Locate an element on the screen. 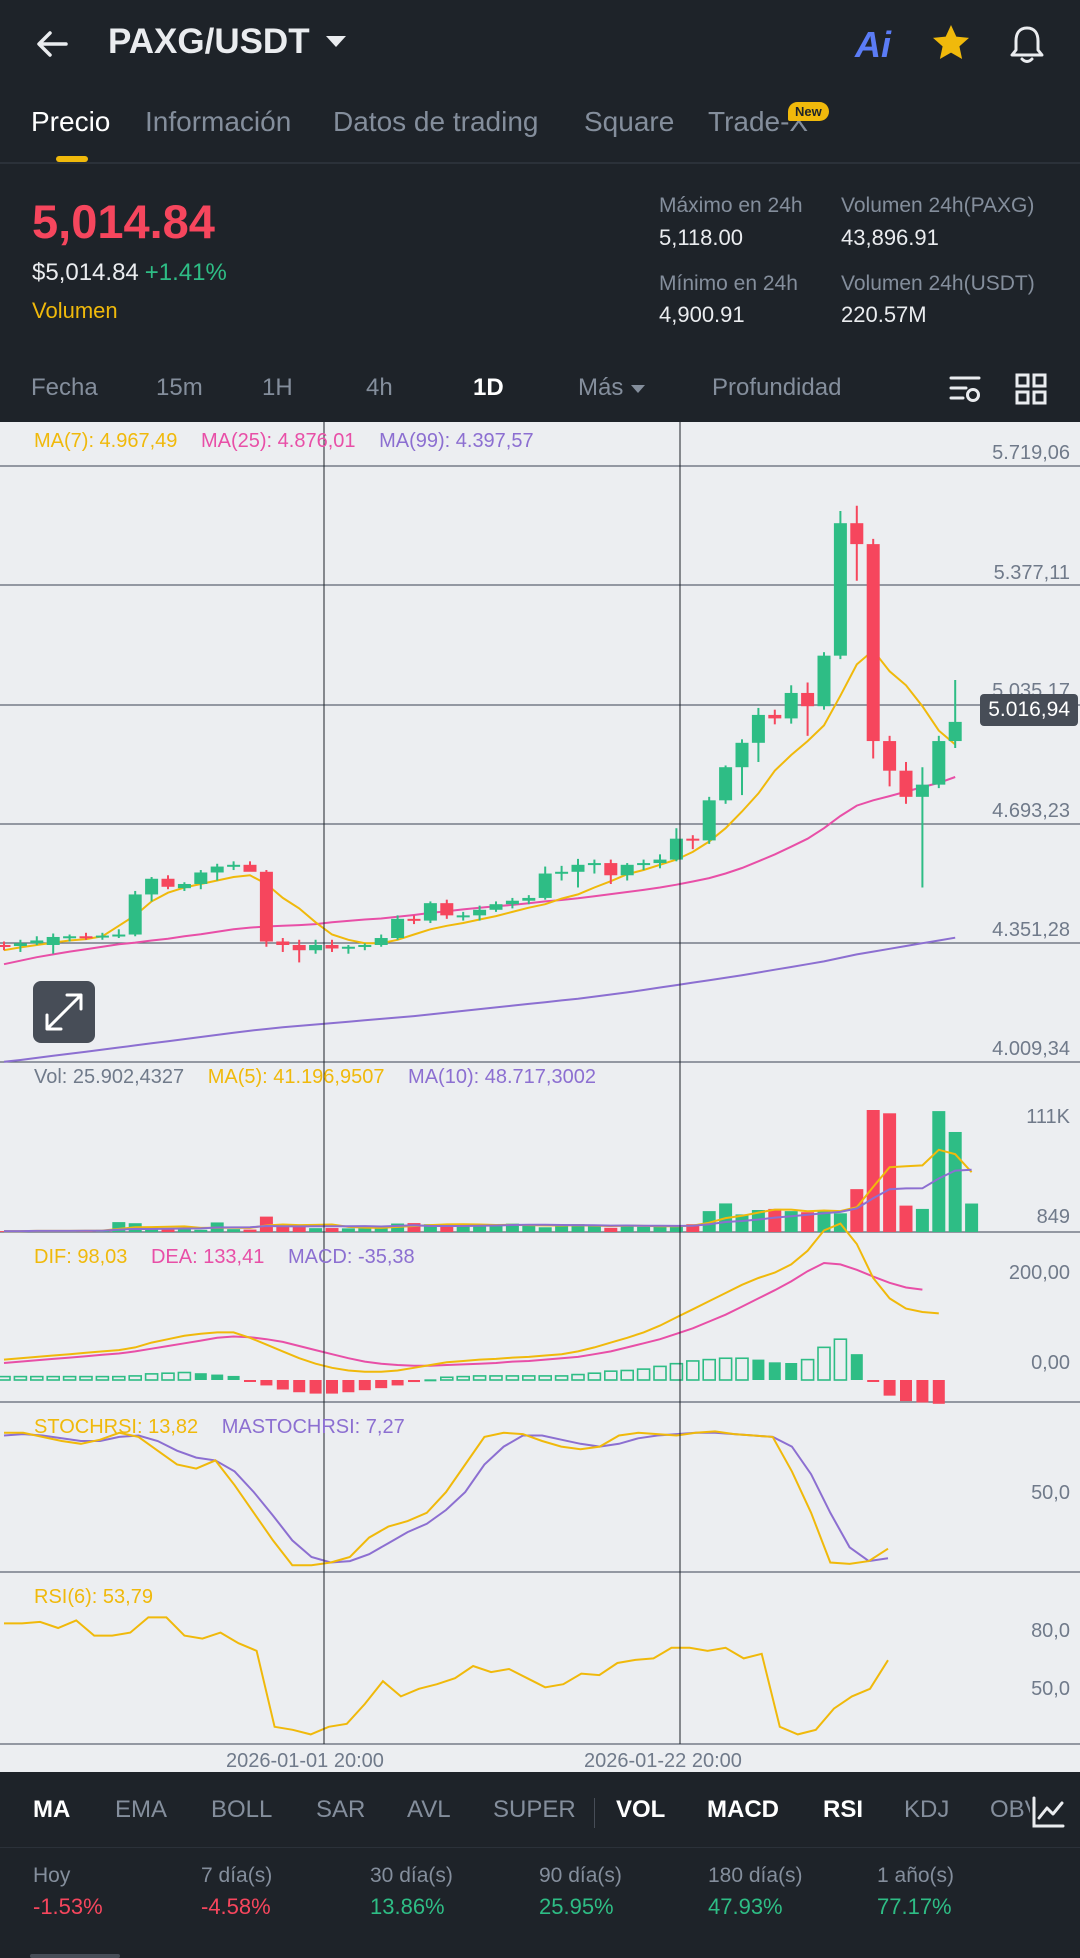  volume-quote-label: Volumen 24h(USDT) is located at coordinates (938, 283).